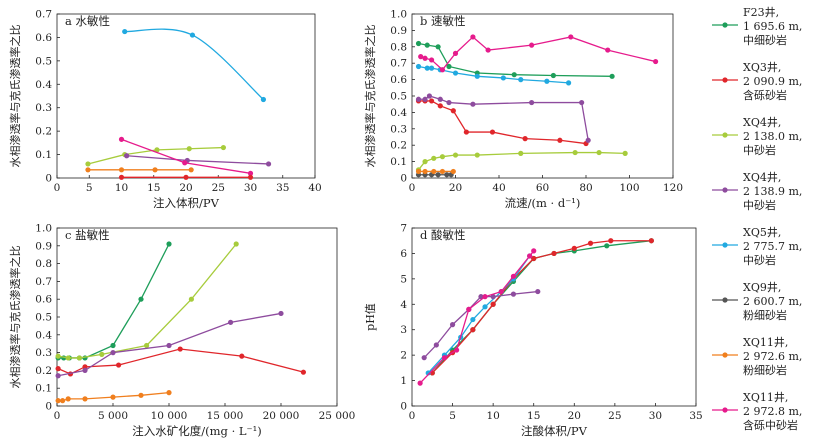 The image size is (815, 448). Describe the element at coordinates (574, 416) in the screenshot. I see `x-tick-label: 20` at that location.